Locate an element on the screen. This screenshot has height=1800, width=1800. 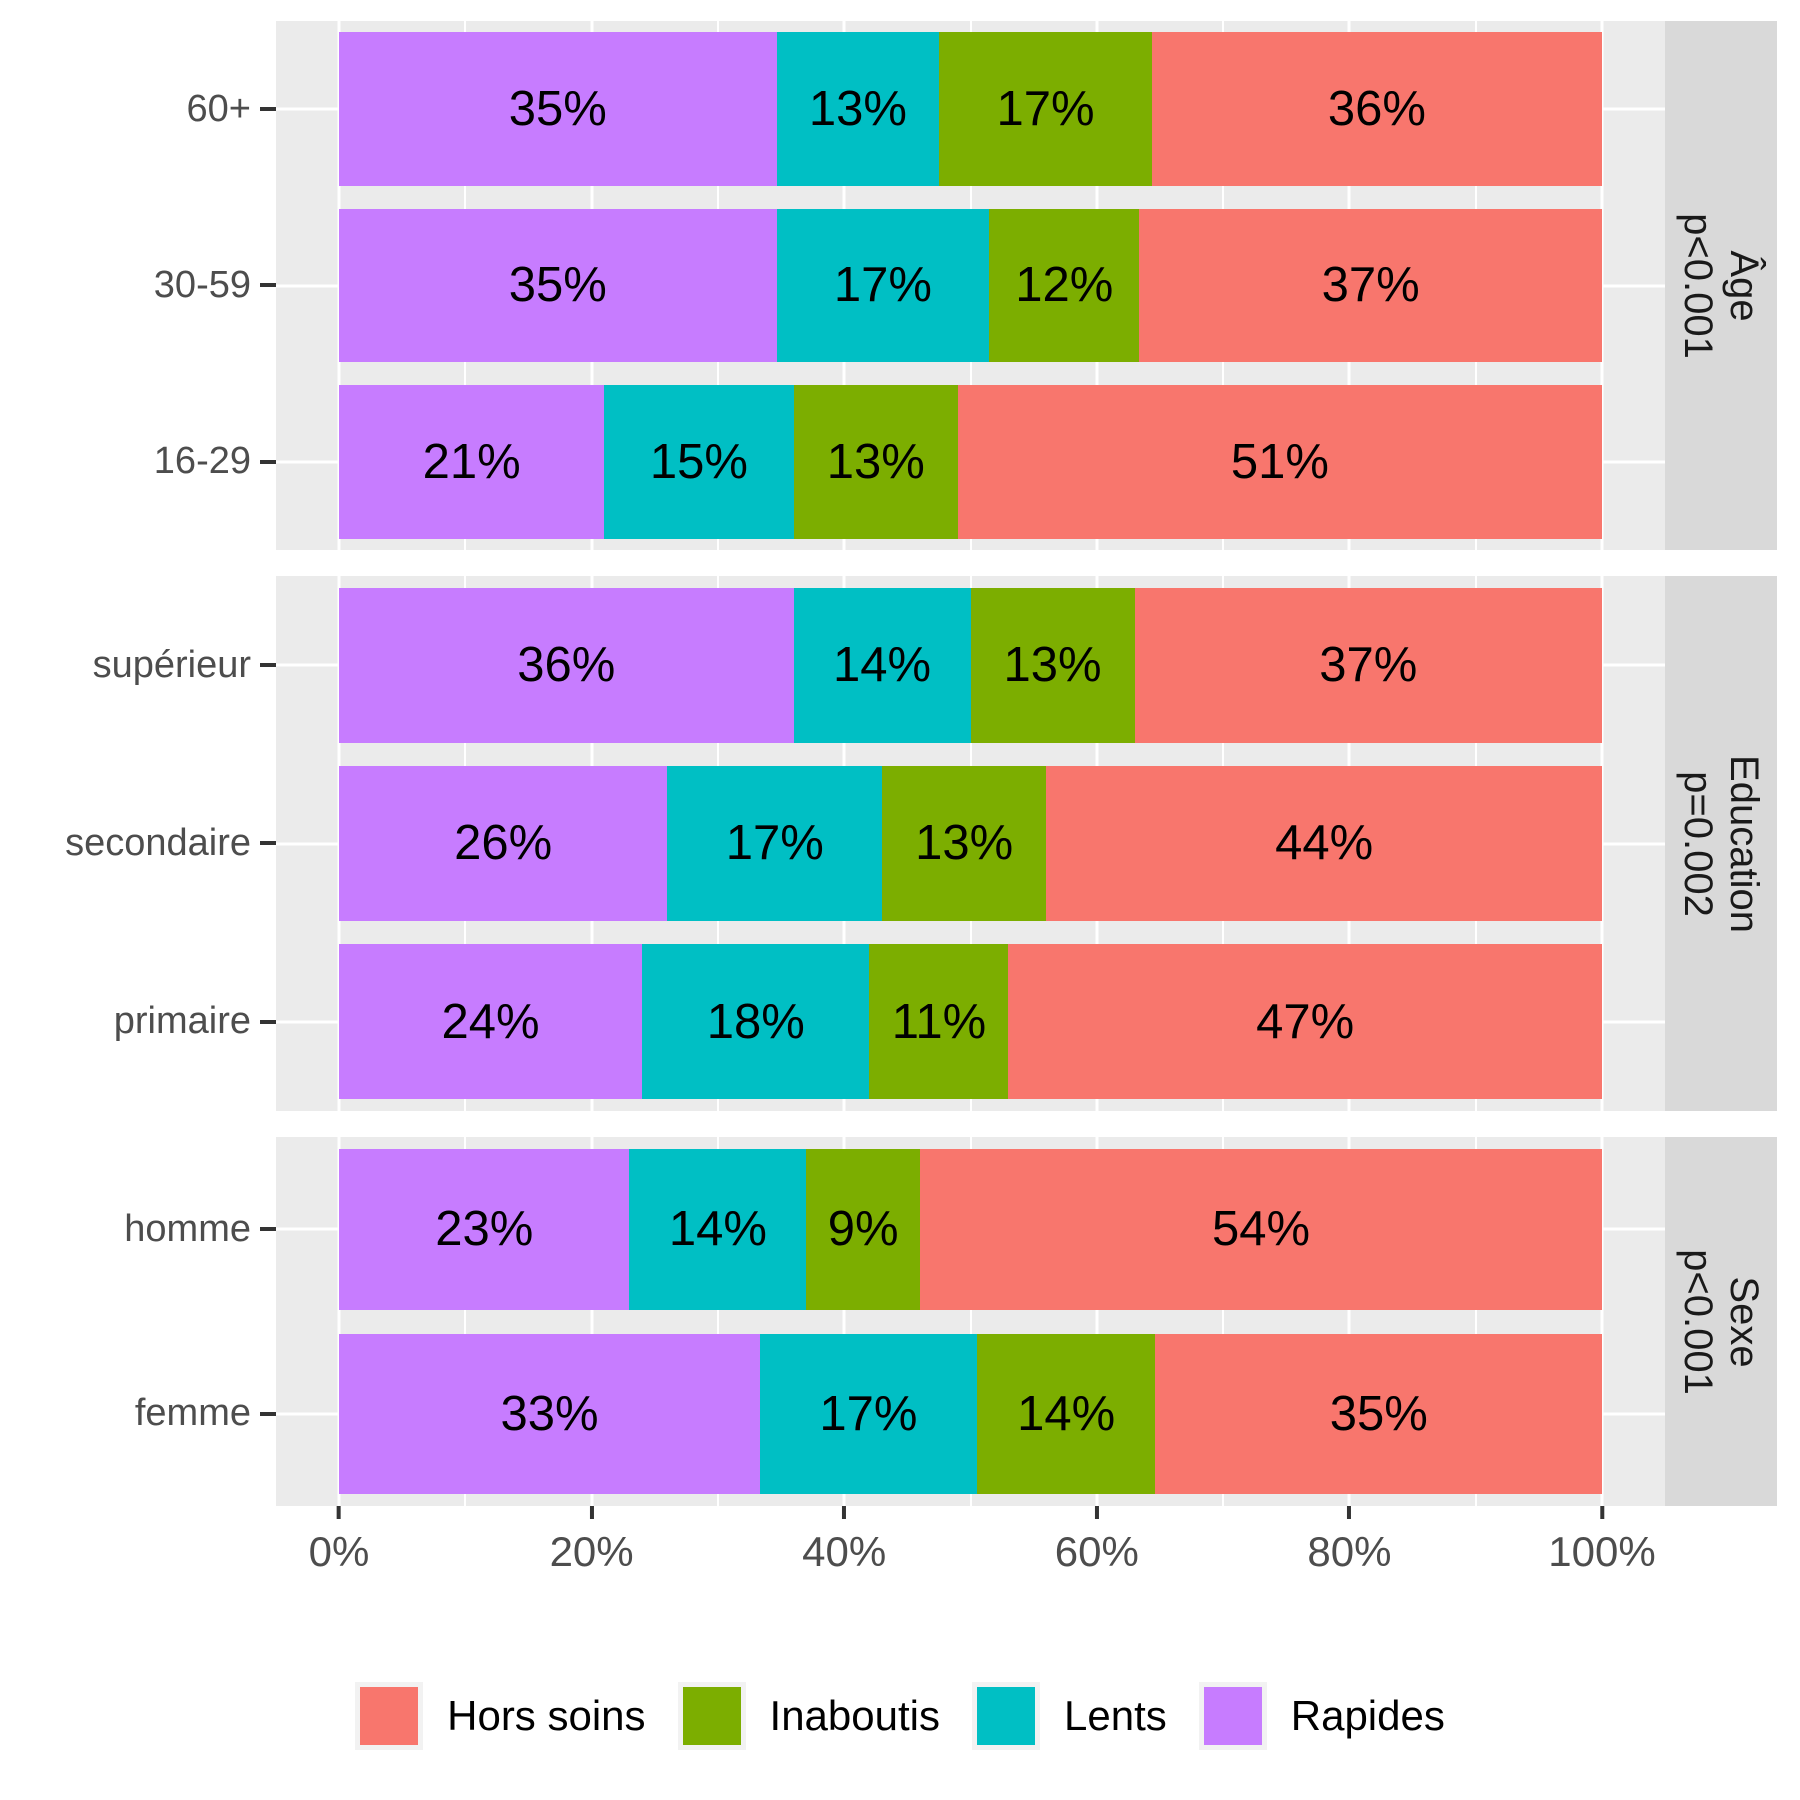
category-row: secondaire is located at coordinates (138, 843).